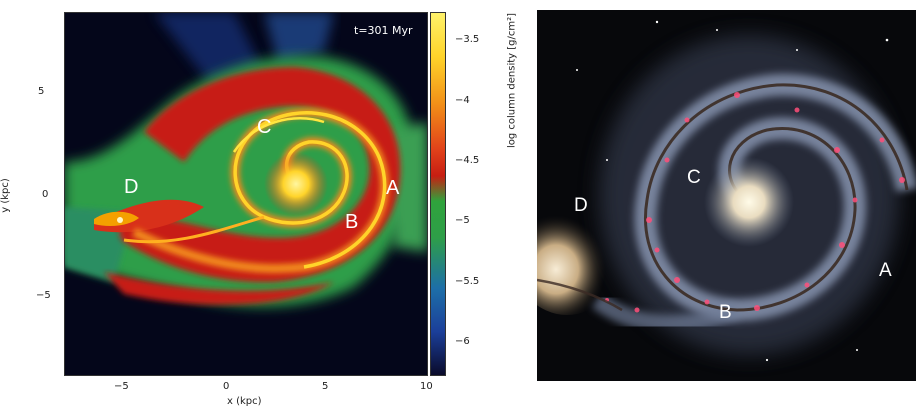 The height and width of the screenshot is (409, 916). I want to click on y-tick: 5, so click(41, 91).